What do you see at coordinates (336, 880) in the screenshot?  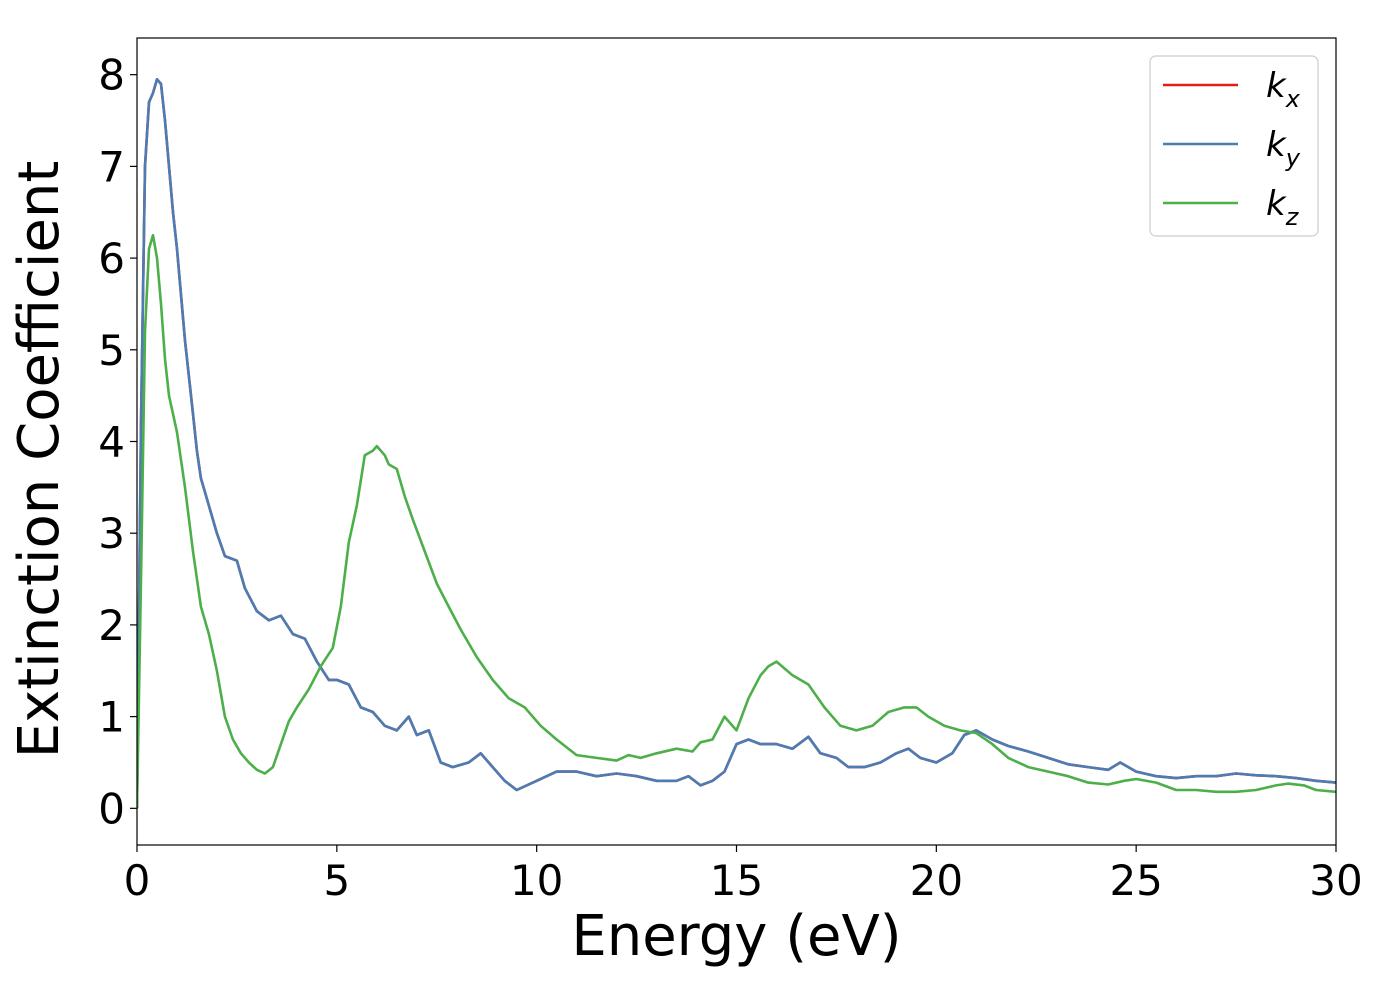 I see `x-tick-label: 5` at bounding box center [336, 880].